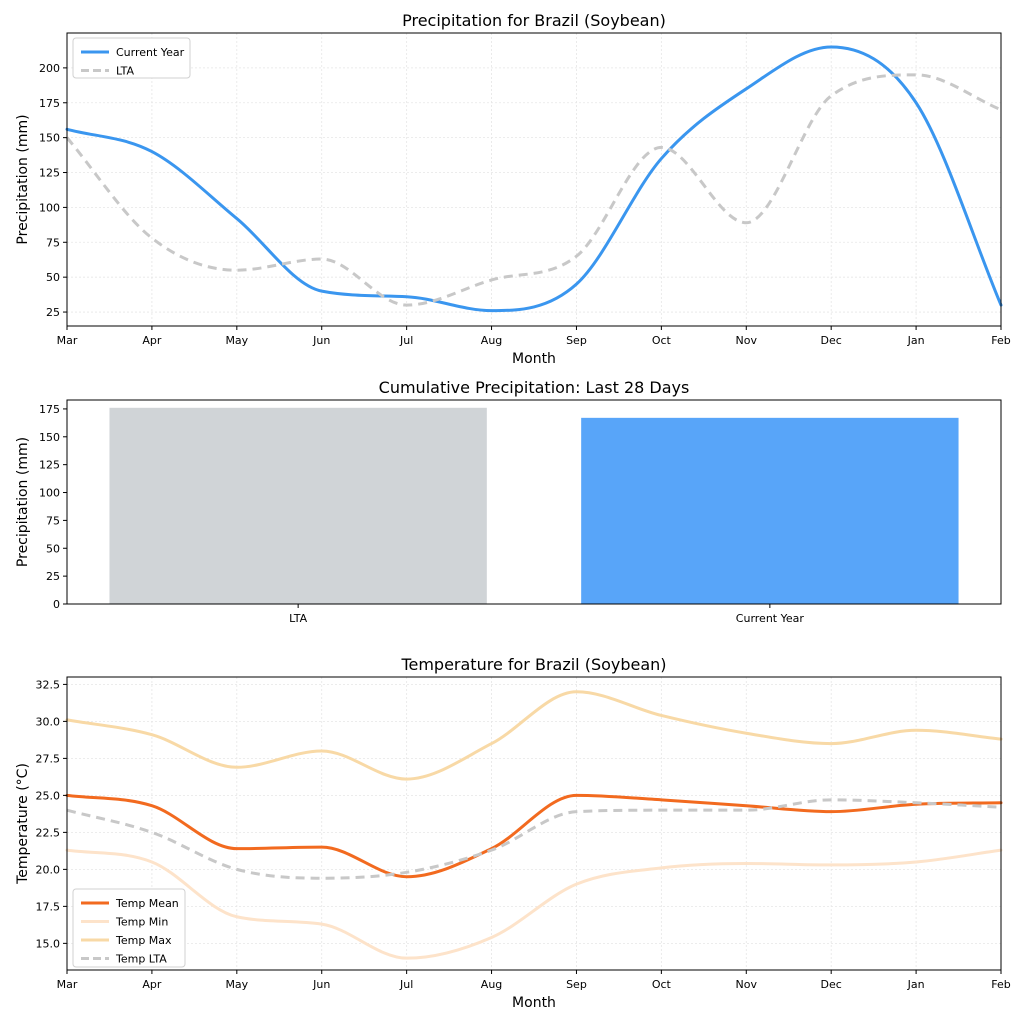 The height and width of the screenshot is (1024, 1024). What do you see at coordinates (48, 721) in the screenshot?
I see `y-tick-label: 30.0` at bounding box center [48, 721].